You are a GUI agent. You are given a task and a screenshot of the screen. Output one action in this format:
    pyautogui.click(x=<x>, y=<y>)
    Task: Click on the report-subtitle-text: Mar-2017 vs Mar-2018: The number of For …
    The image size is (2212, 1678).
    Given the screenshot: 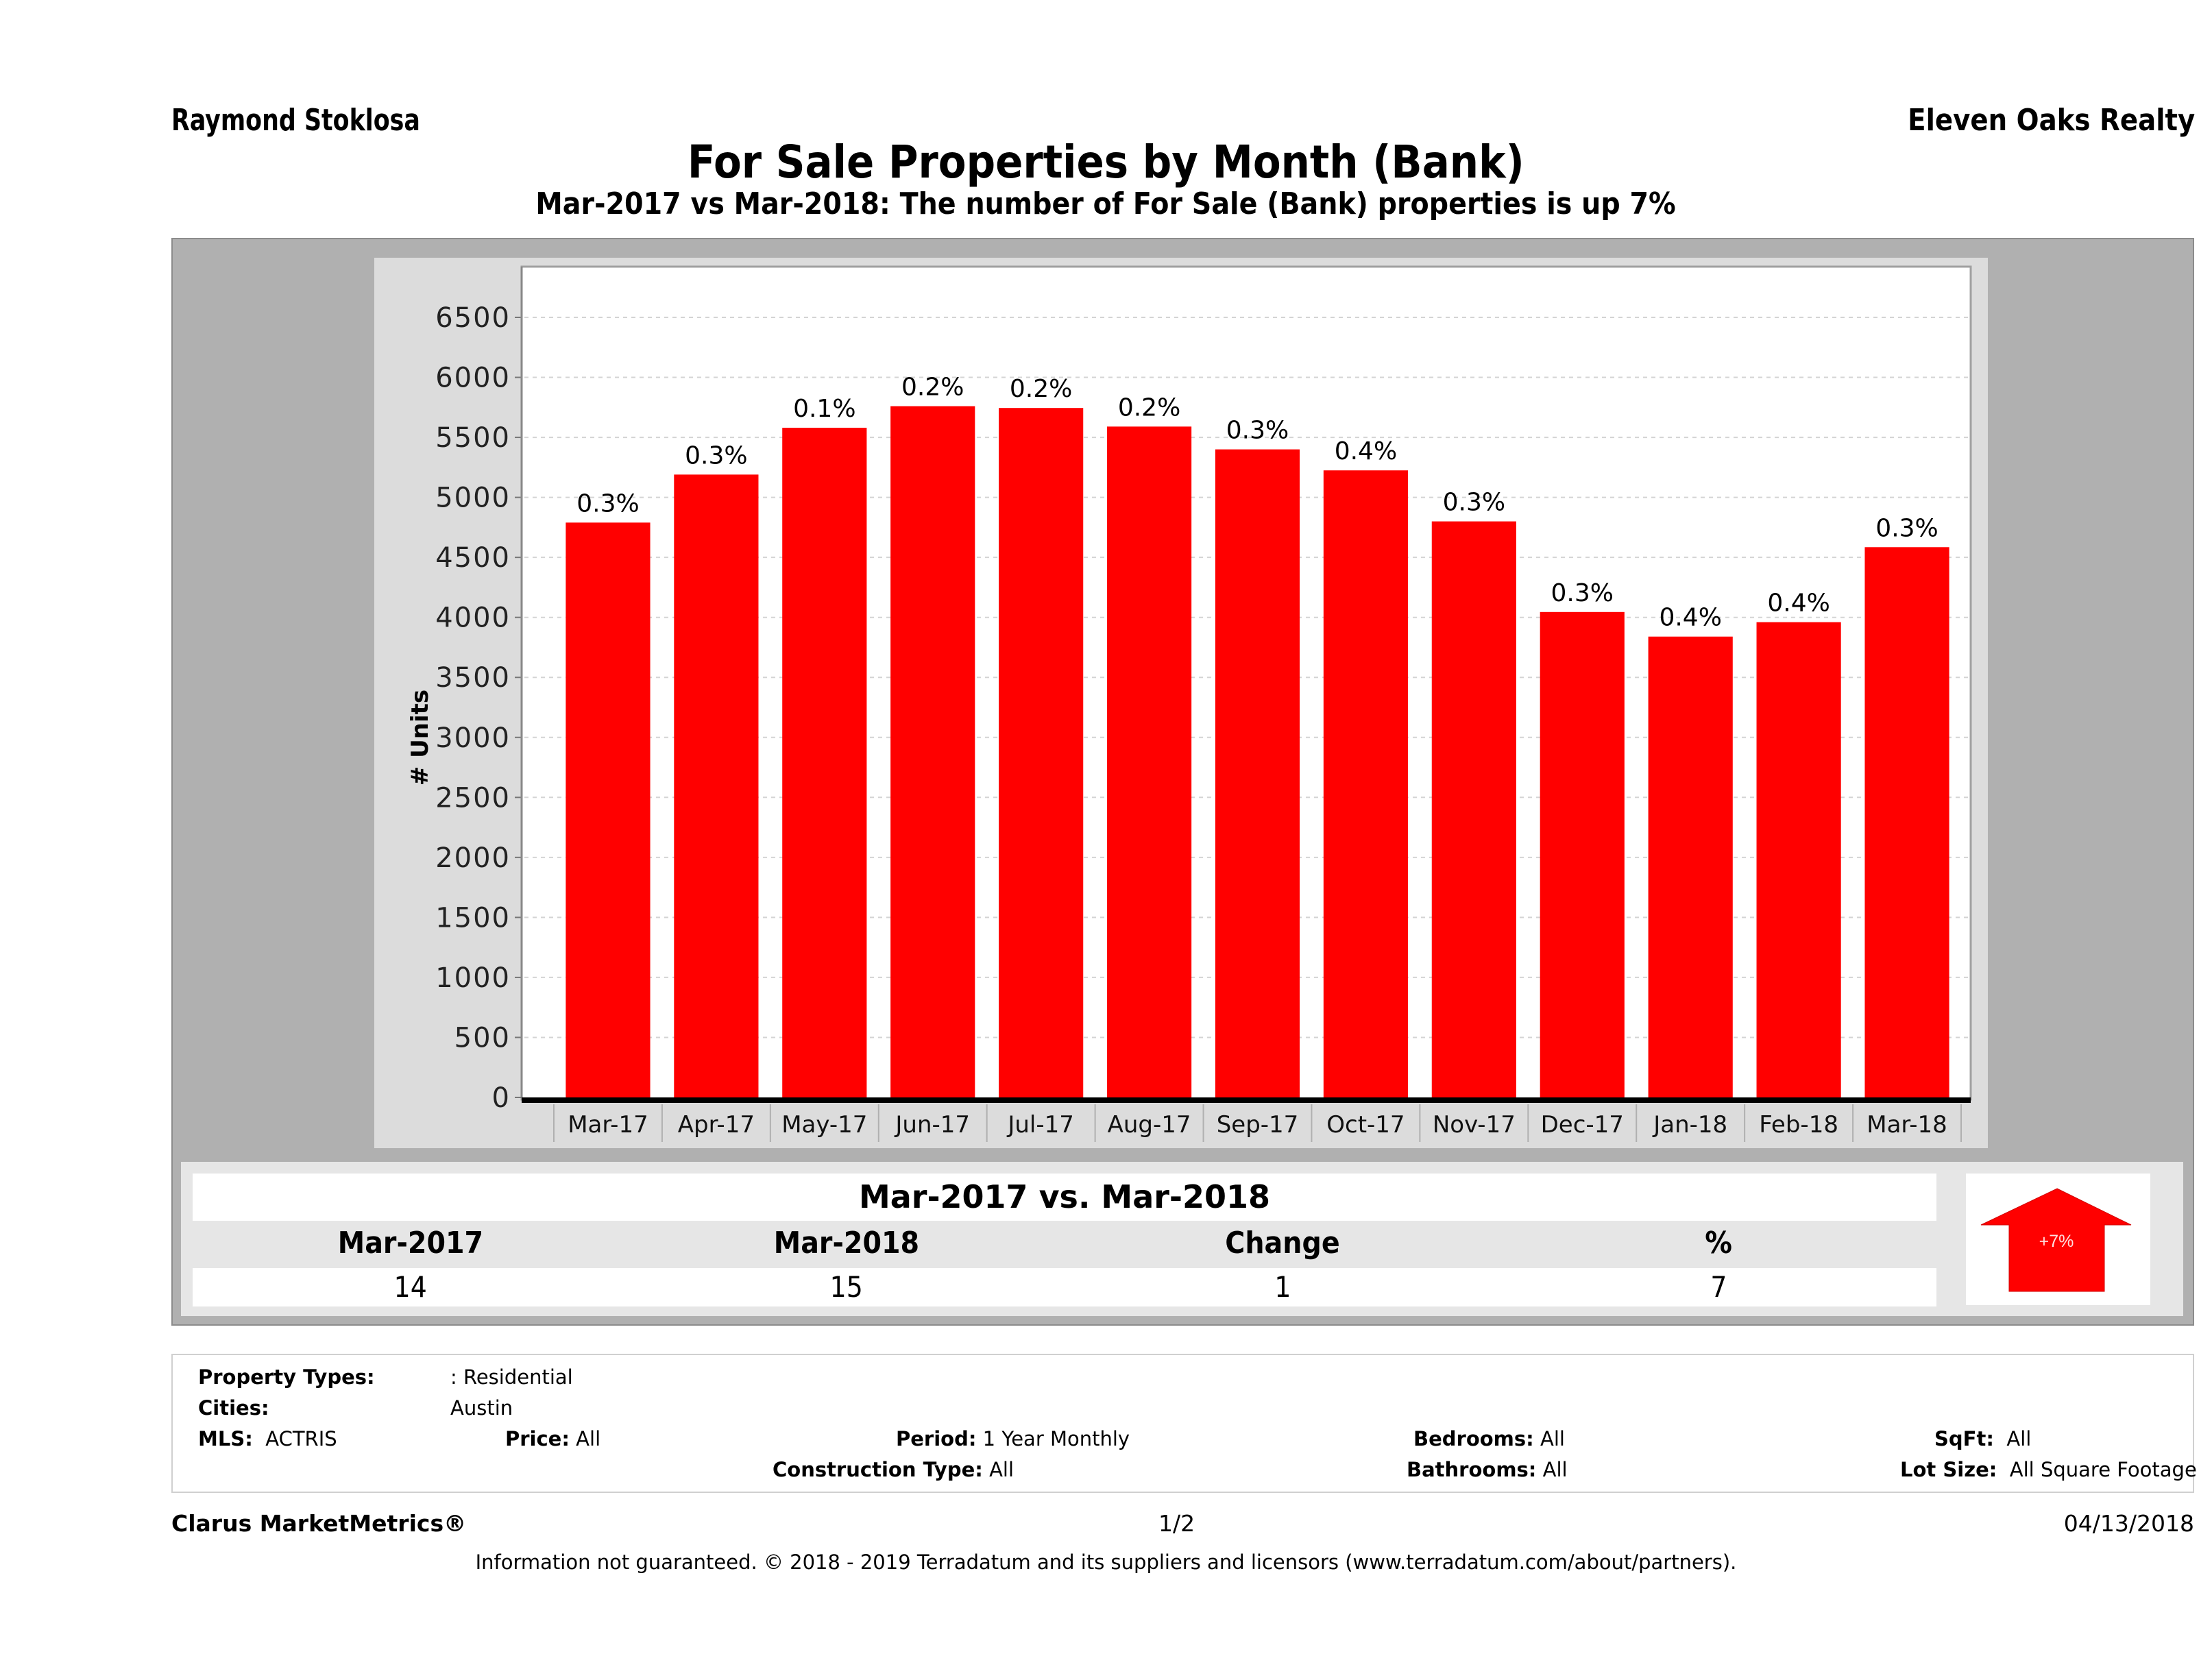 What is the action you would take?
    pyautogui.click(x=1106, y=203)
    